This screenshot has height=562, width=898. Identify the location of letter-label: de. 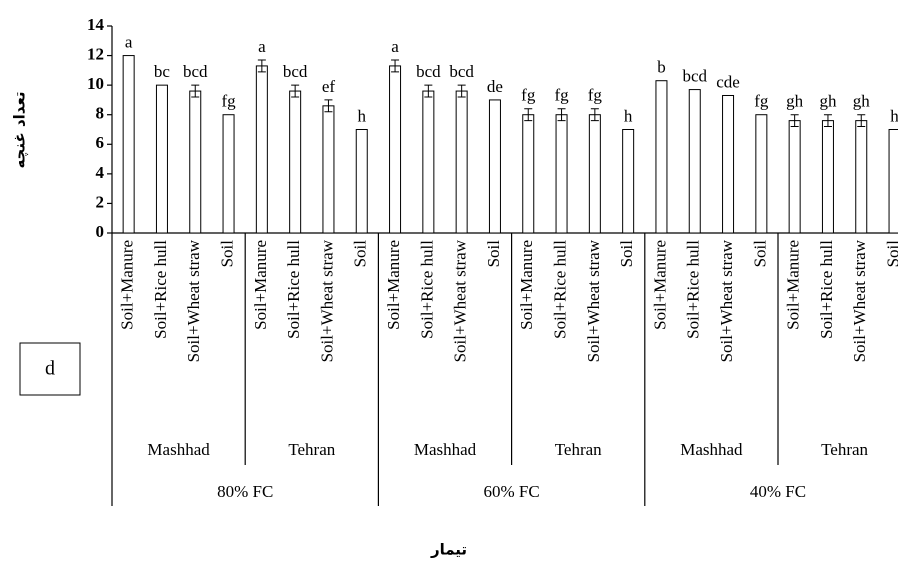
(495, 86).